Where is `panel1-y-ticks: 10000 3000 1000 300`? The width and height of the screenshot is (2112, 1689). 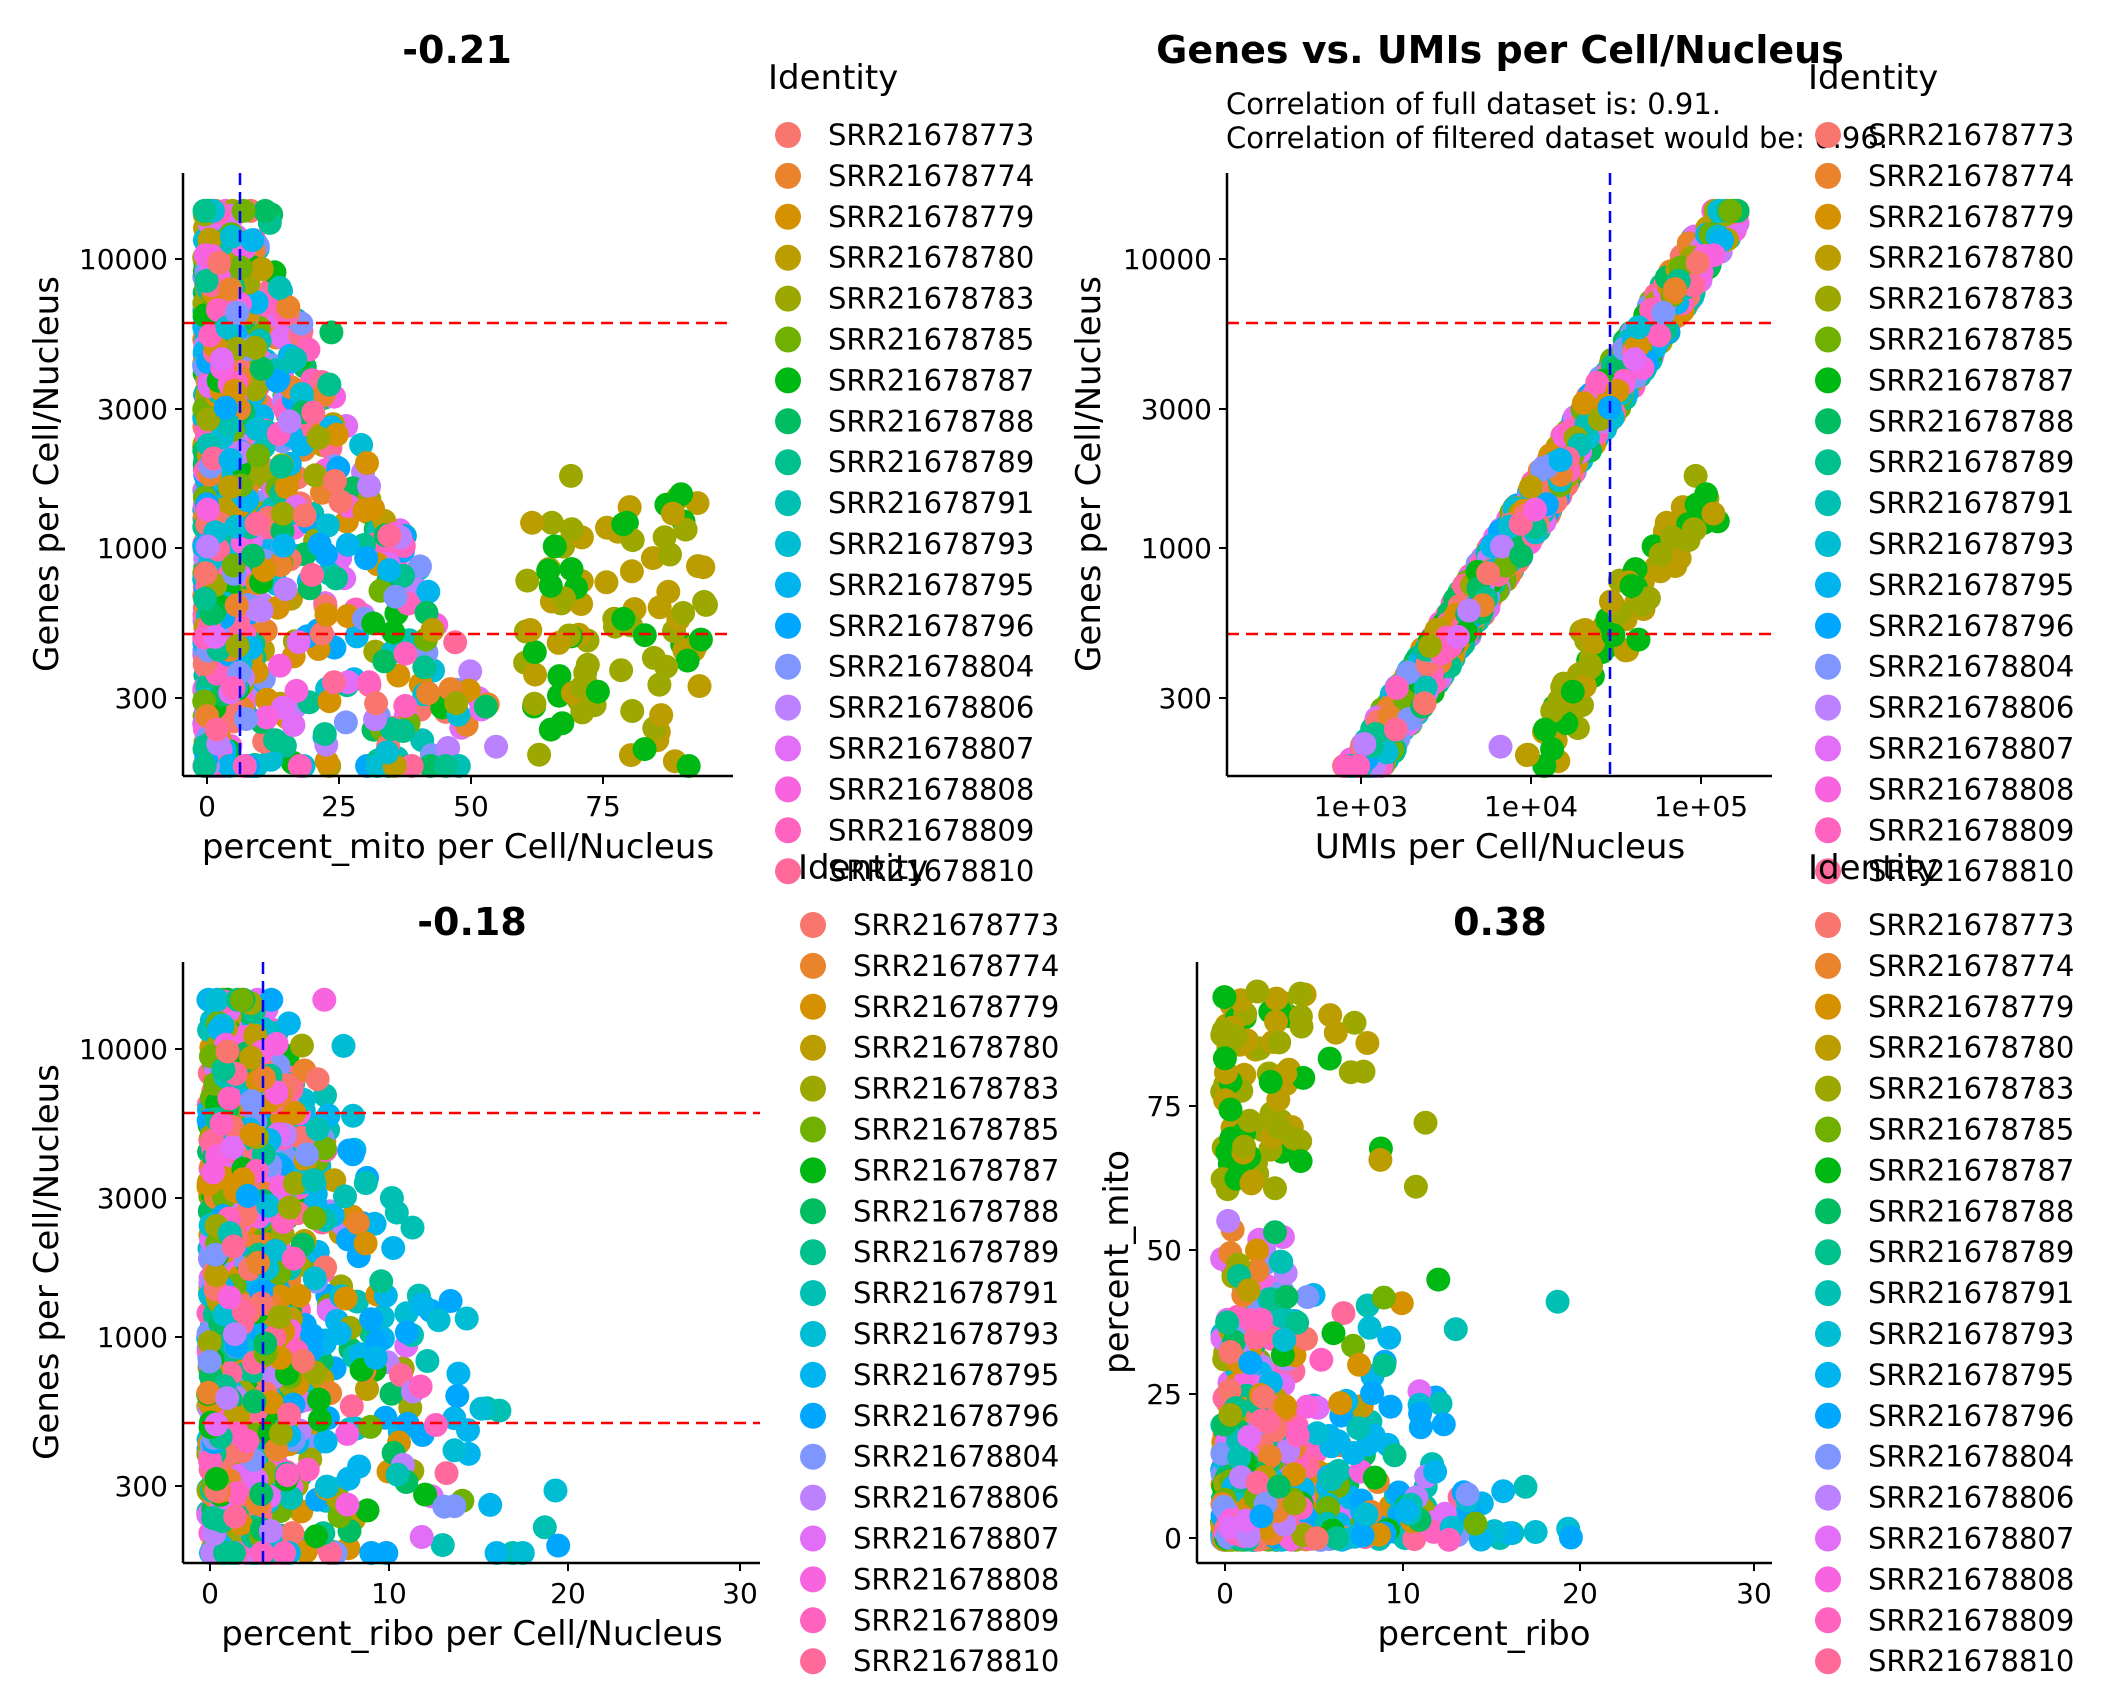
panel1-y-ticks: 10000 3000 1000 300 is located at coordinates (131, 479).